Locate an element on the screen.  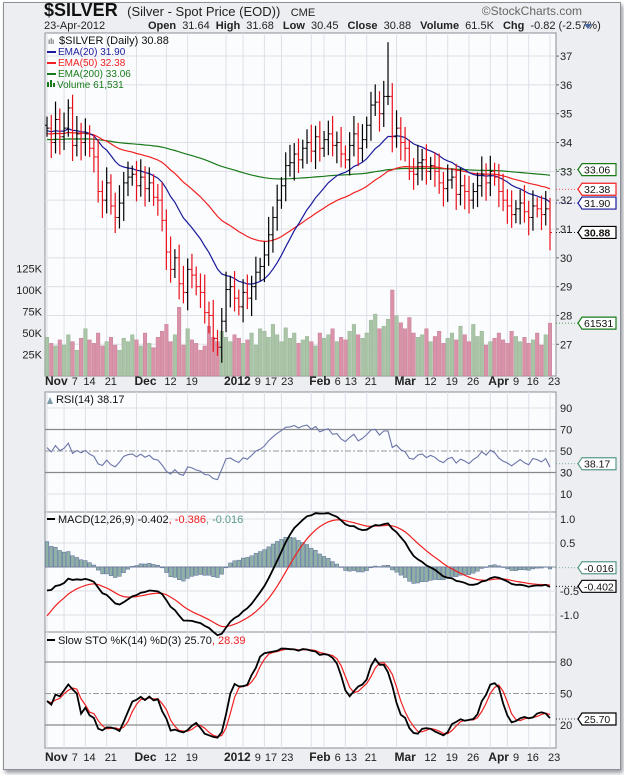
price-tick-label: 34 is located at coordinates (566, 144).